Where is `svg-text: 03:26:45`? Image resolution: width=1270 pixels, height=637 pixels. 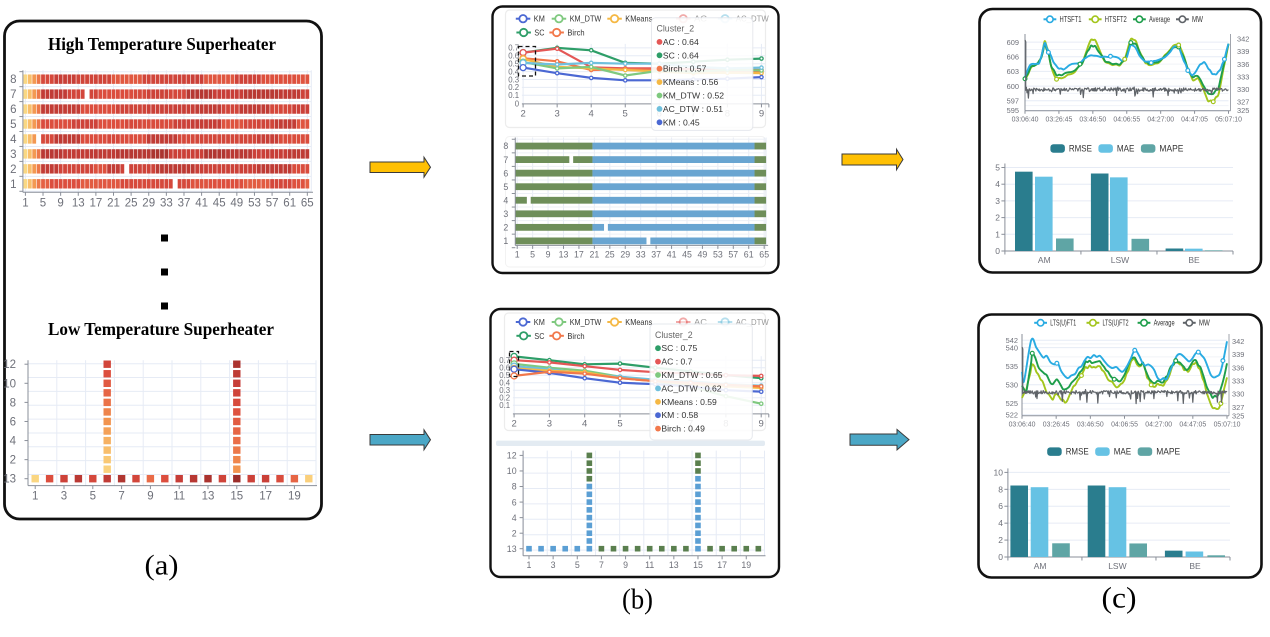
svg-text: 03:26:45 is located at coordinates (1056, 424).